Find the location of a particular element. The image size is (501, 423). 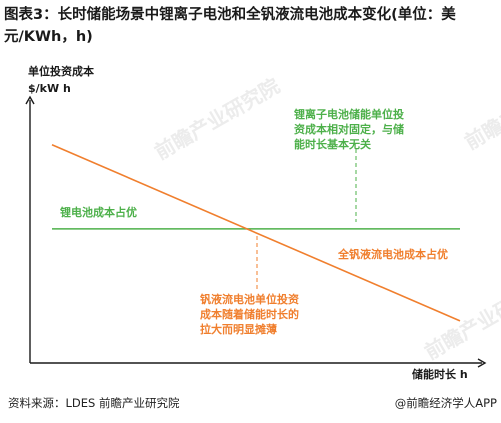

x-axis-arrow is located at coordinates (482, 363).